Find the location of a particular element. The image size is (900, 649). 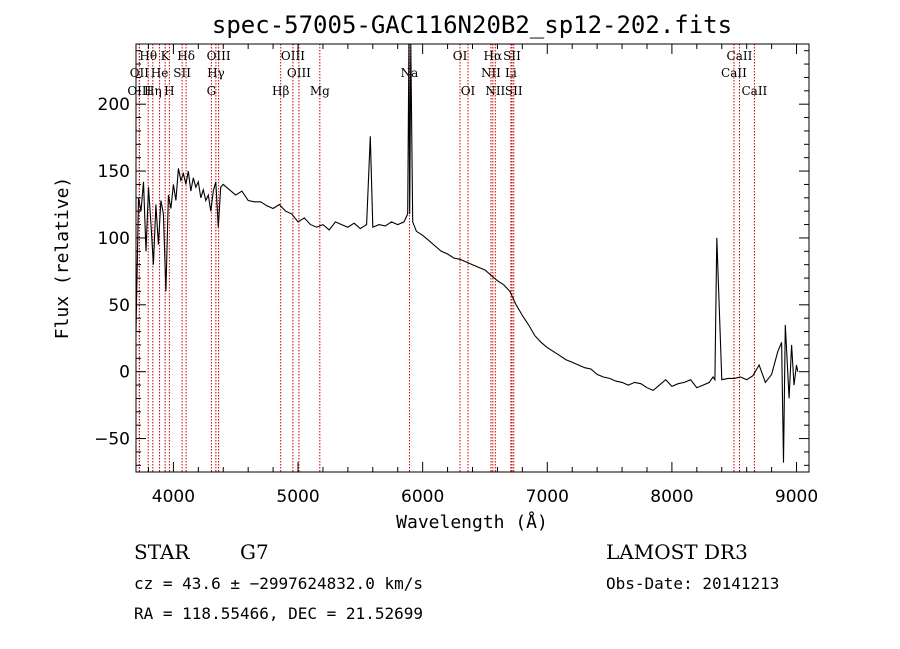

y-tick-label: −50 is located at coordinates (112, 440).